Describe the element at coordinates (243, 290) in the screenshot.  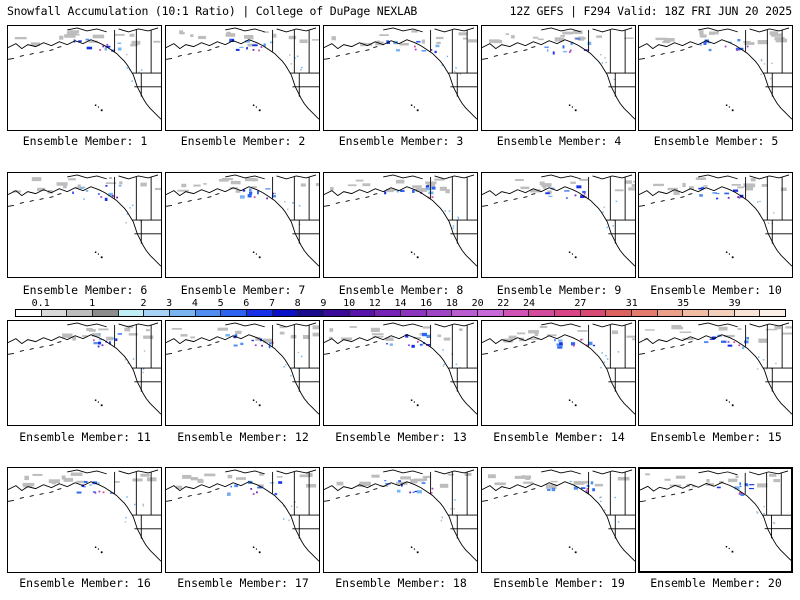
I see `ensemble-member-label: Ensemble Member: 7` at that location.